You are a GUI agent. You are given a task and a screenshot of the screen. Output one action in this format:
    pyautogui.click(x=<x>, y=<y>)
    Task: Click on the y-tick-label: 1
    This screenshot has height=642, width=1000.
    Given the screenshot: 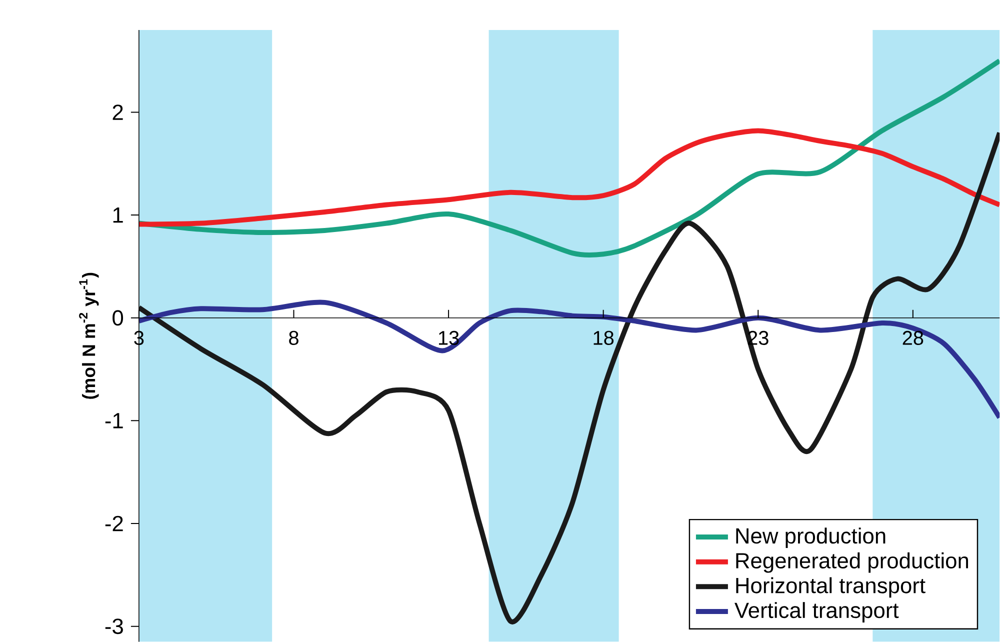 What is the action you would take?
    pyautogui.click(x=118, y=215)
    